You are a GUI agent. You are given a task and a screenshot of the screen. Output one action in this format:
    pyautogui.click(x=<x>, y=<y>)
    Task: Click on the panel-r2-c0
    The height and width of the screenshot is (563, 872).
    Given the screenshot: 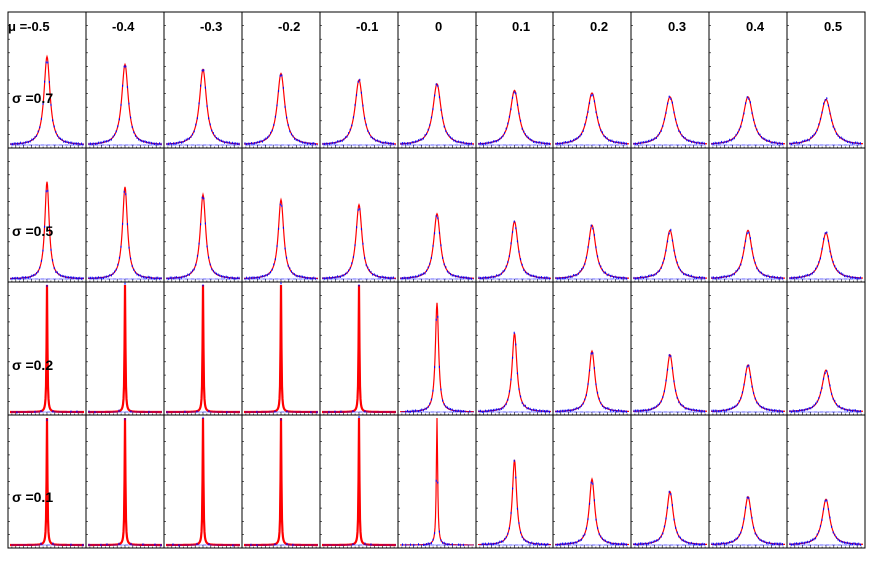 What is the action you would take?
    pyautogui.click(x=47, y=348)
    